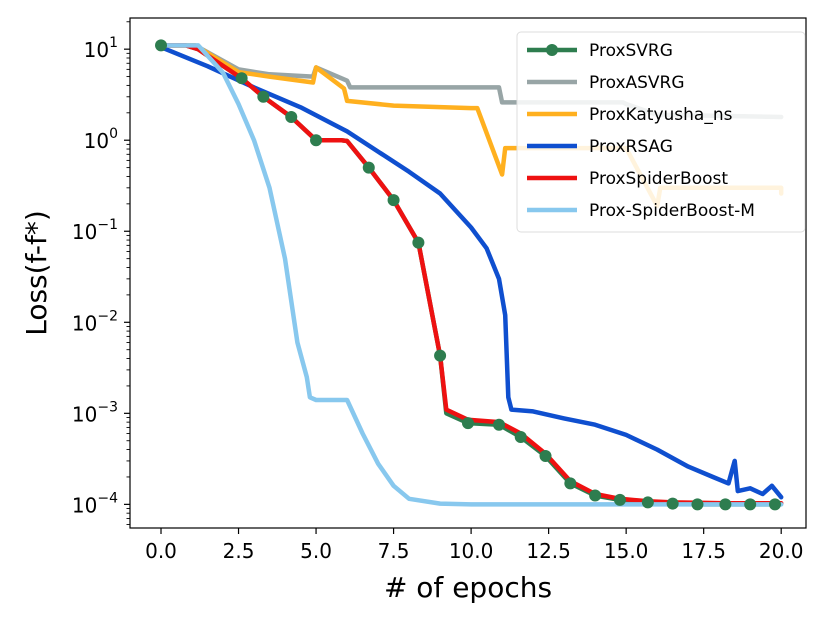  What do you see at coordinates (631, 51) in the screenshot?
I see `legend-label-proxsvrg: ProxSVRG` at bounding box center [631, 51].